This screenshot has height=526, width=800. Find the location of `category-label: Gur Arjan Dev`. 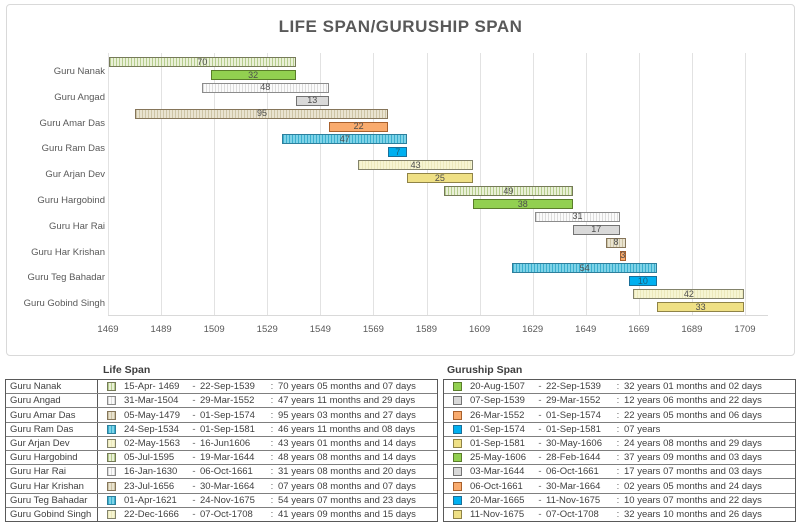

category-label: Gur Arjan Dev is located at coordinates (75, 175).